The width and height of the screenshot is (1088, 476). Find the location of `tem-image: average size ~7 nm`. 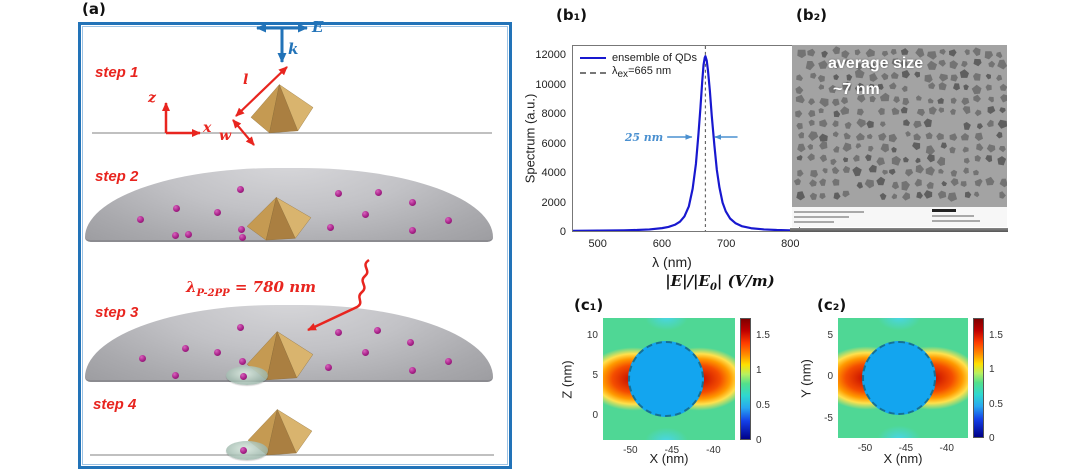

tem-image: average size ~7 nm is located at coordinates (899, 126).